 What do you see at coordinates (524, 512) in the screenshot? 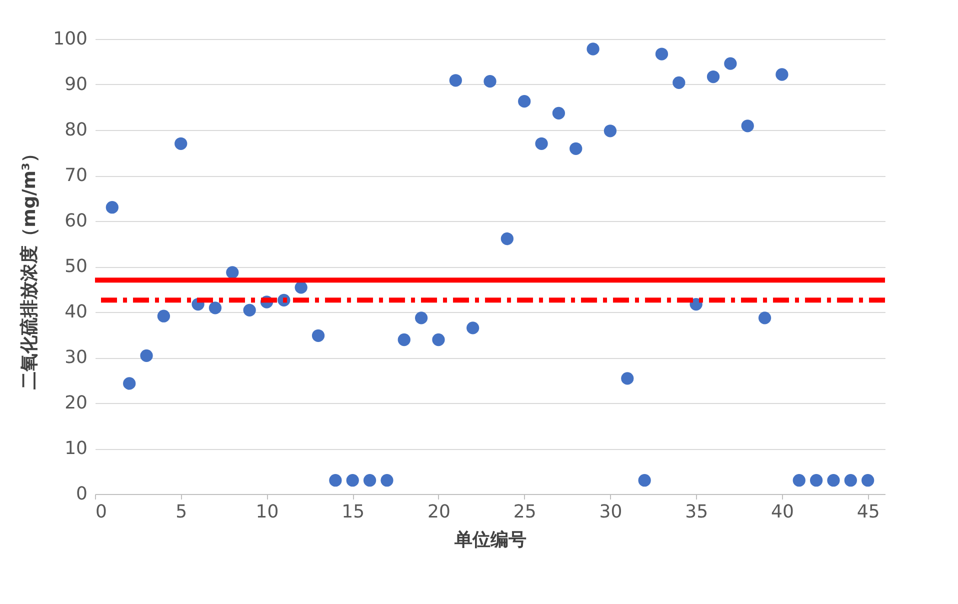
I see `x-tick-label: 25` at bounding box center [524, 512].